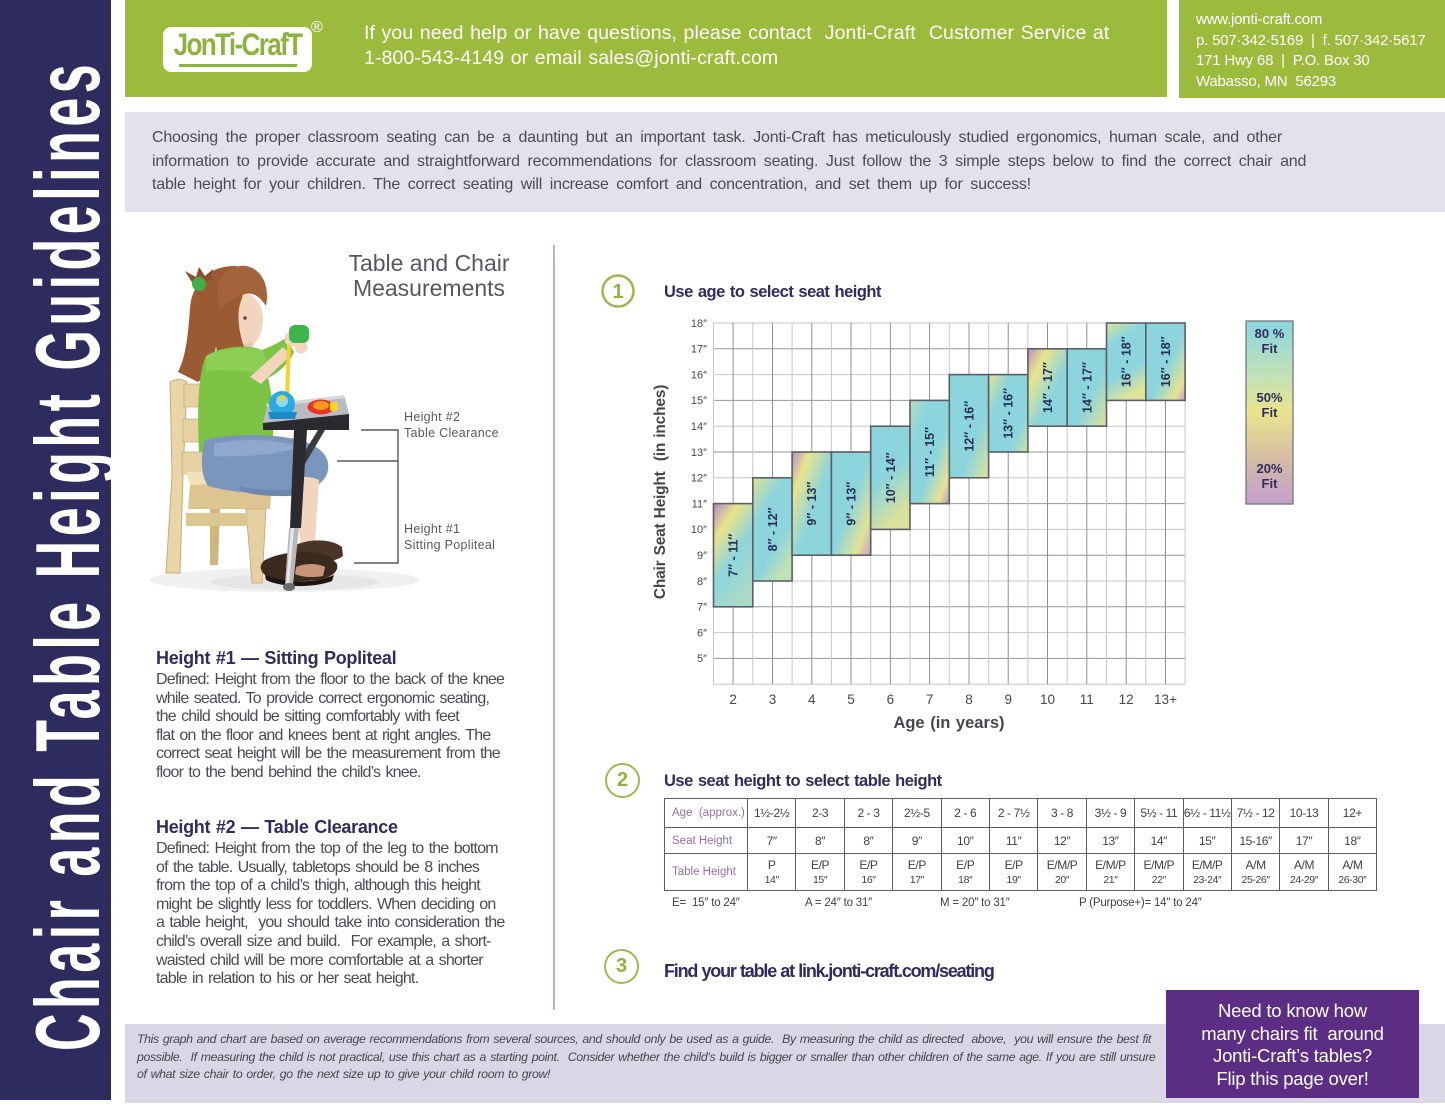 The width and height of the screenshot is (1445, 1117). What do you see at coordinates (617, 292) in the screenshot?
I see `svg-text: 1` at bounding box center [617, 292].